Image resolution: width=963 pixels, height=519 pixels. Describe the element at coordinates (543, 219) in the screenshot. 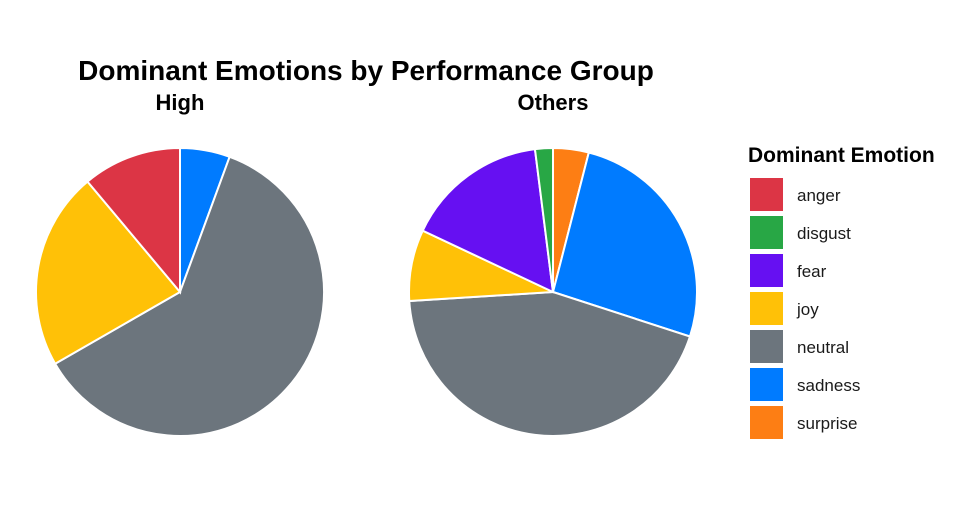

I see `slice-others-disgust` at that location.